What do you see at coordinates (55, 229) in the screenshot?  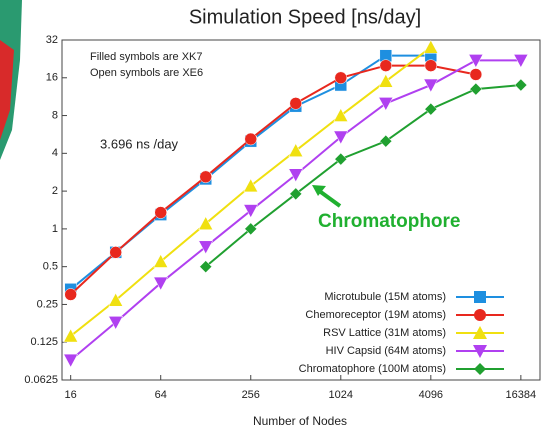 I see `y-tick-label: 1` at bounding box center [55, 229].